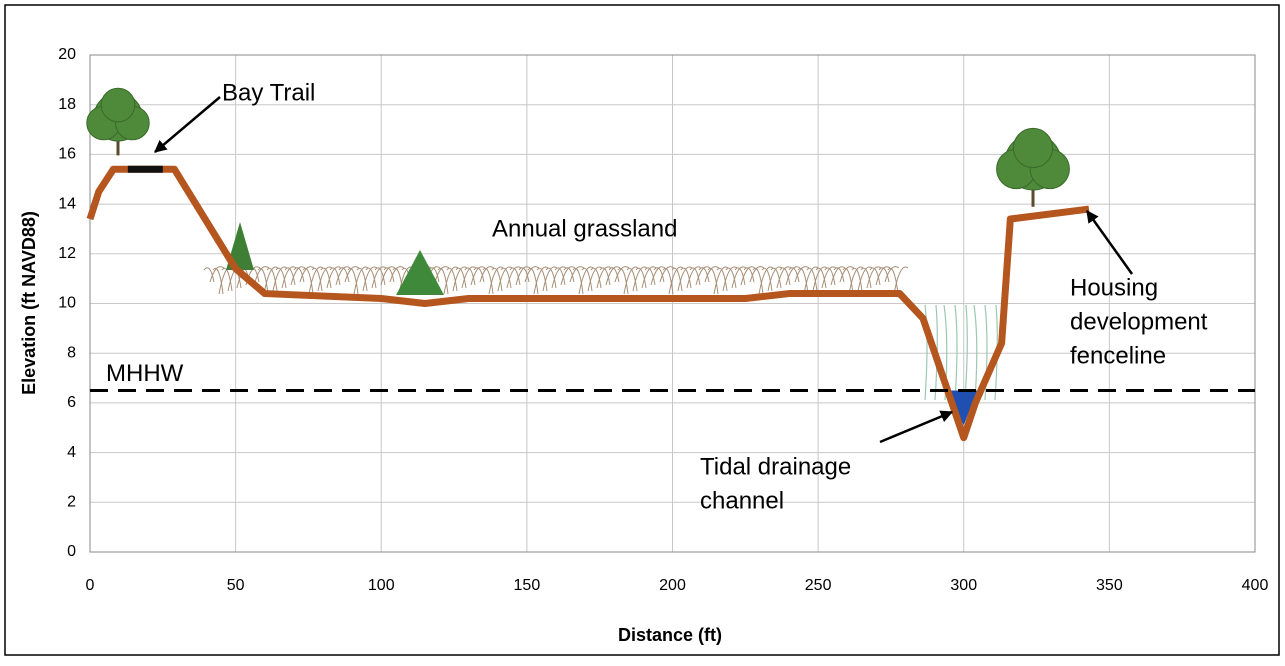 This screenshot has width=1285, height=666. I want to click on annotation: Housing, so click(1114, 287).